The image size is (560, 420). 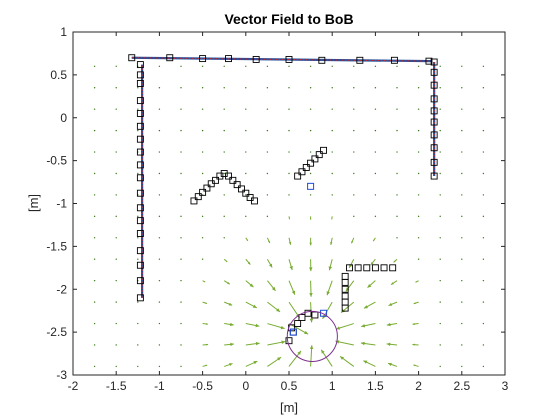 What do you see at coordinates (56, 332) in the screenshot?
I see `y-tick-label: -2.5` at bounding box center [56, 332].